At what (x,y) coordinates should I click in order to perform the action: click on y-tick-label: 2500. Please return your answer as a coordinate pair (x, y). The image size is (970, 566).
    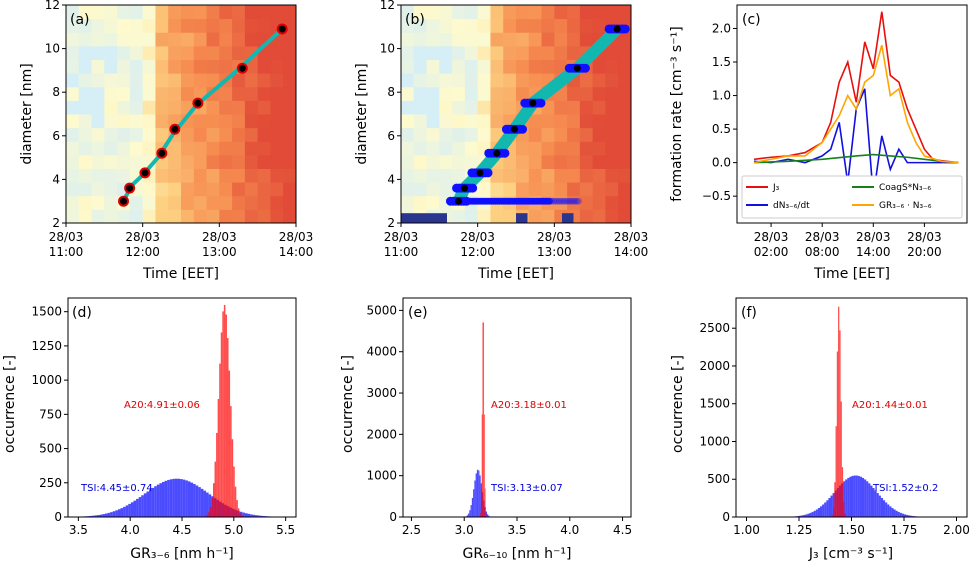
    Looking at the image, I should click on (714, 328).